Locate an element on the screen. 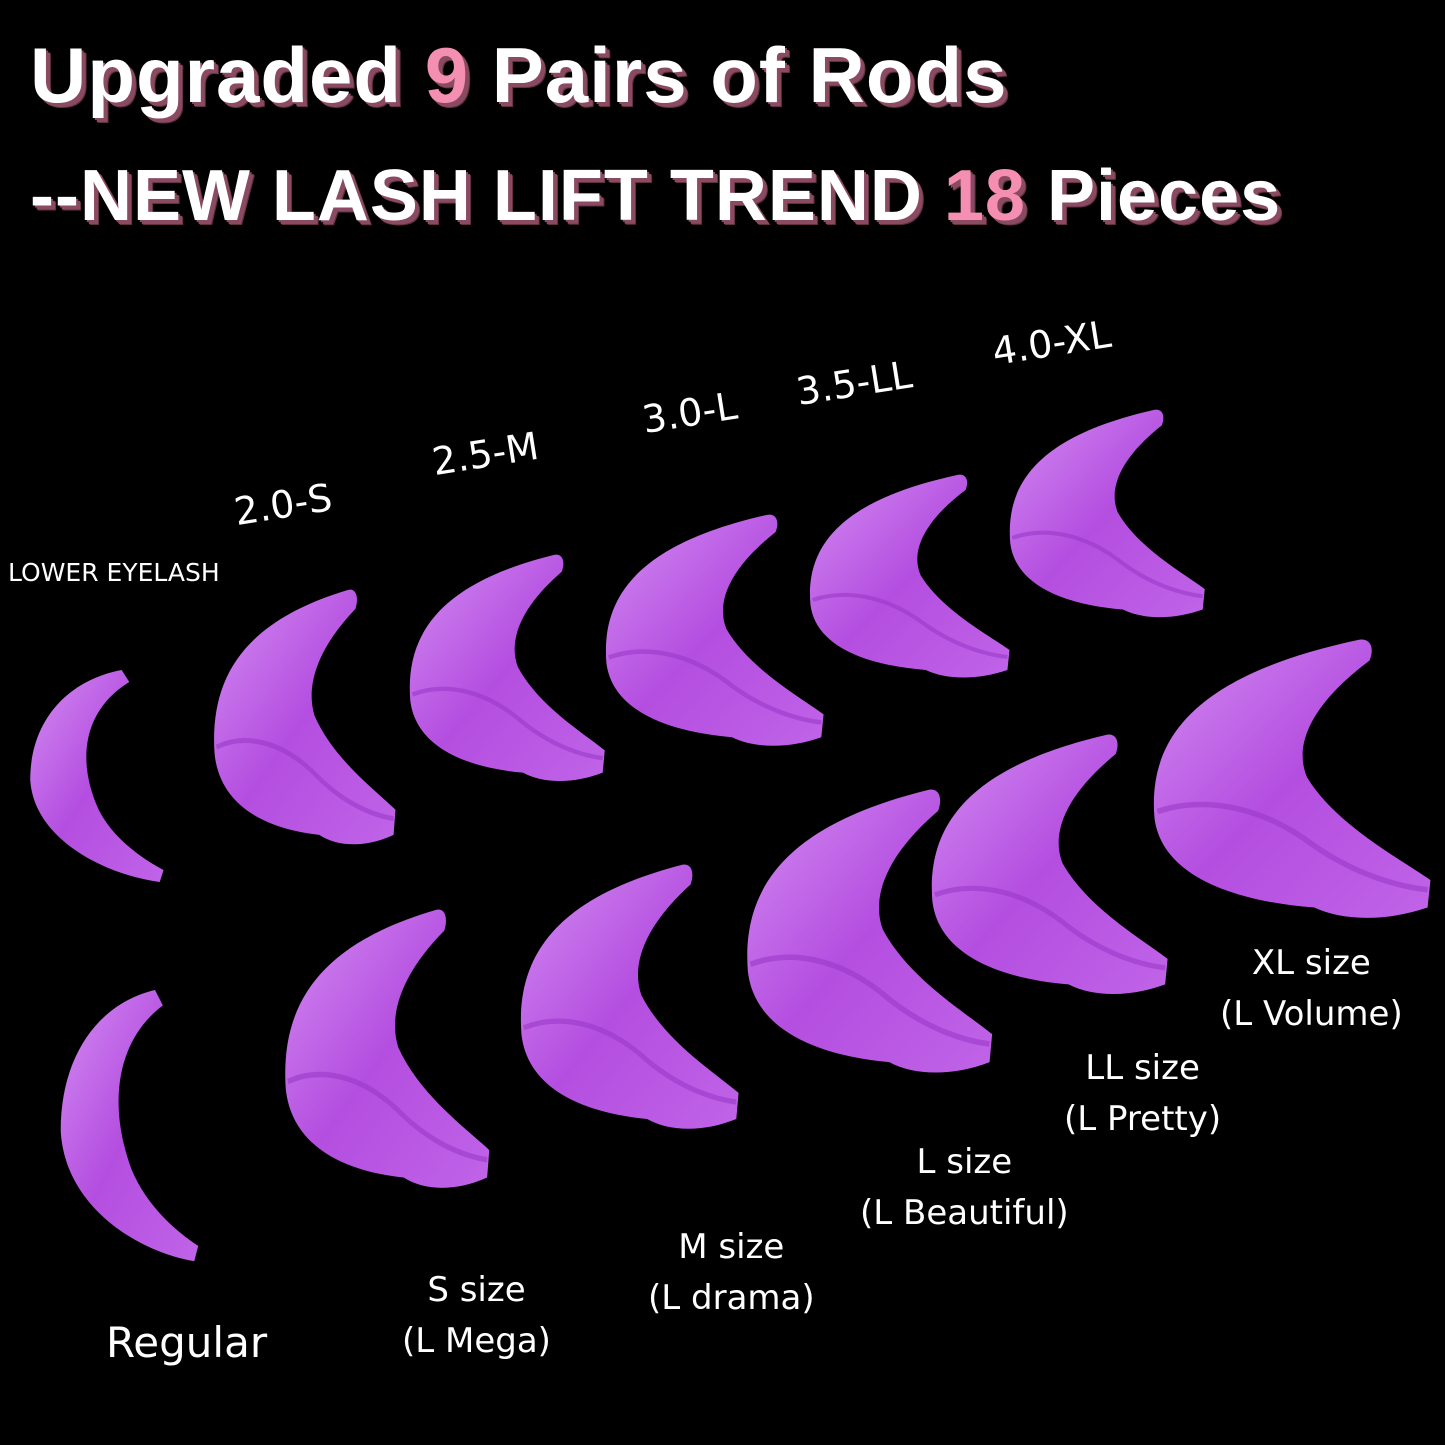 This screenshot has width=1445, height=1445. rod-2-5-m is located at coordinates (507, 668).